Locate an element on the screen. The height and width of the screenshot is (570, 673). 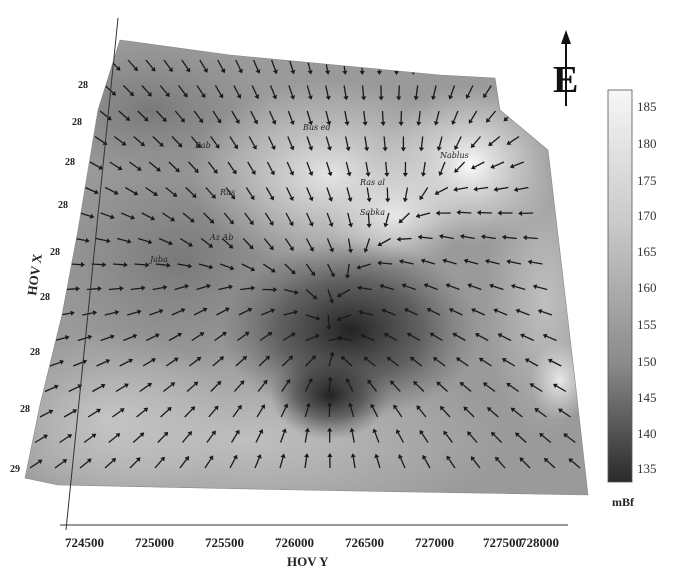
place-label: Ras al is located at coordinates (372, 182).